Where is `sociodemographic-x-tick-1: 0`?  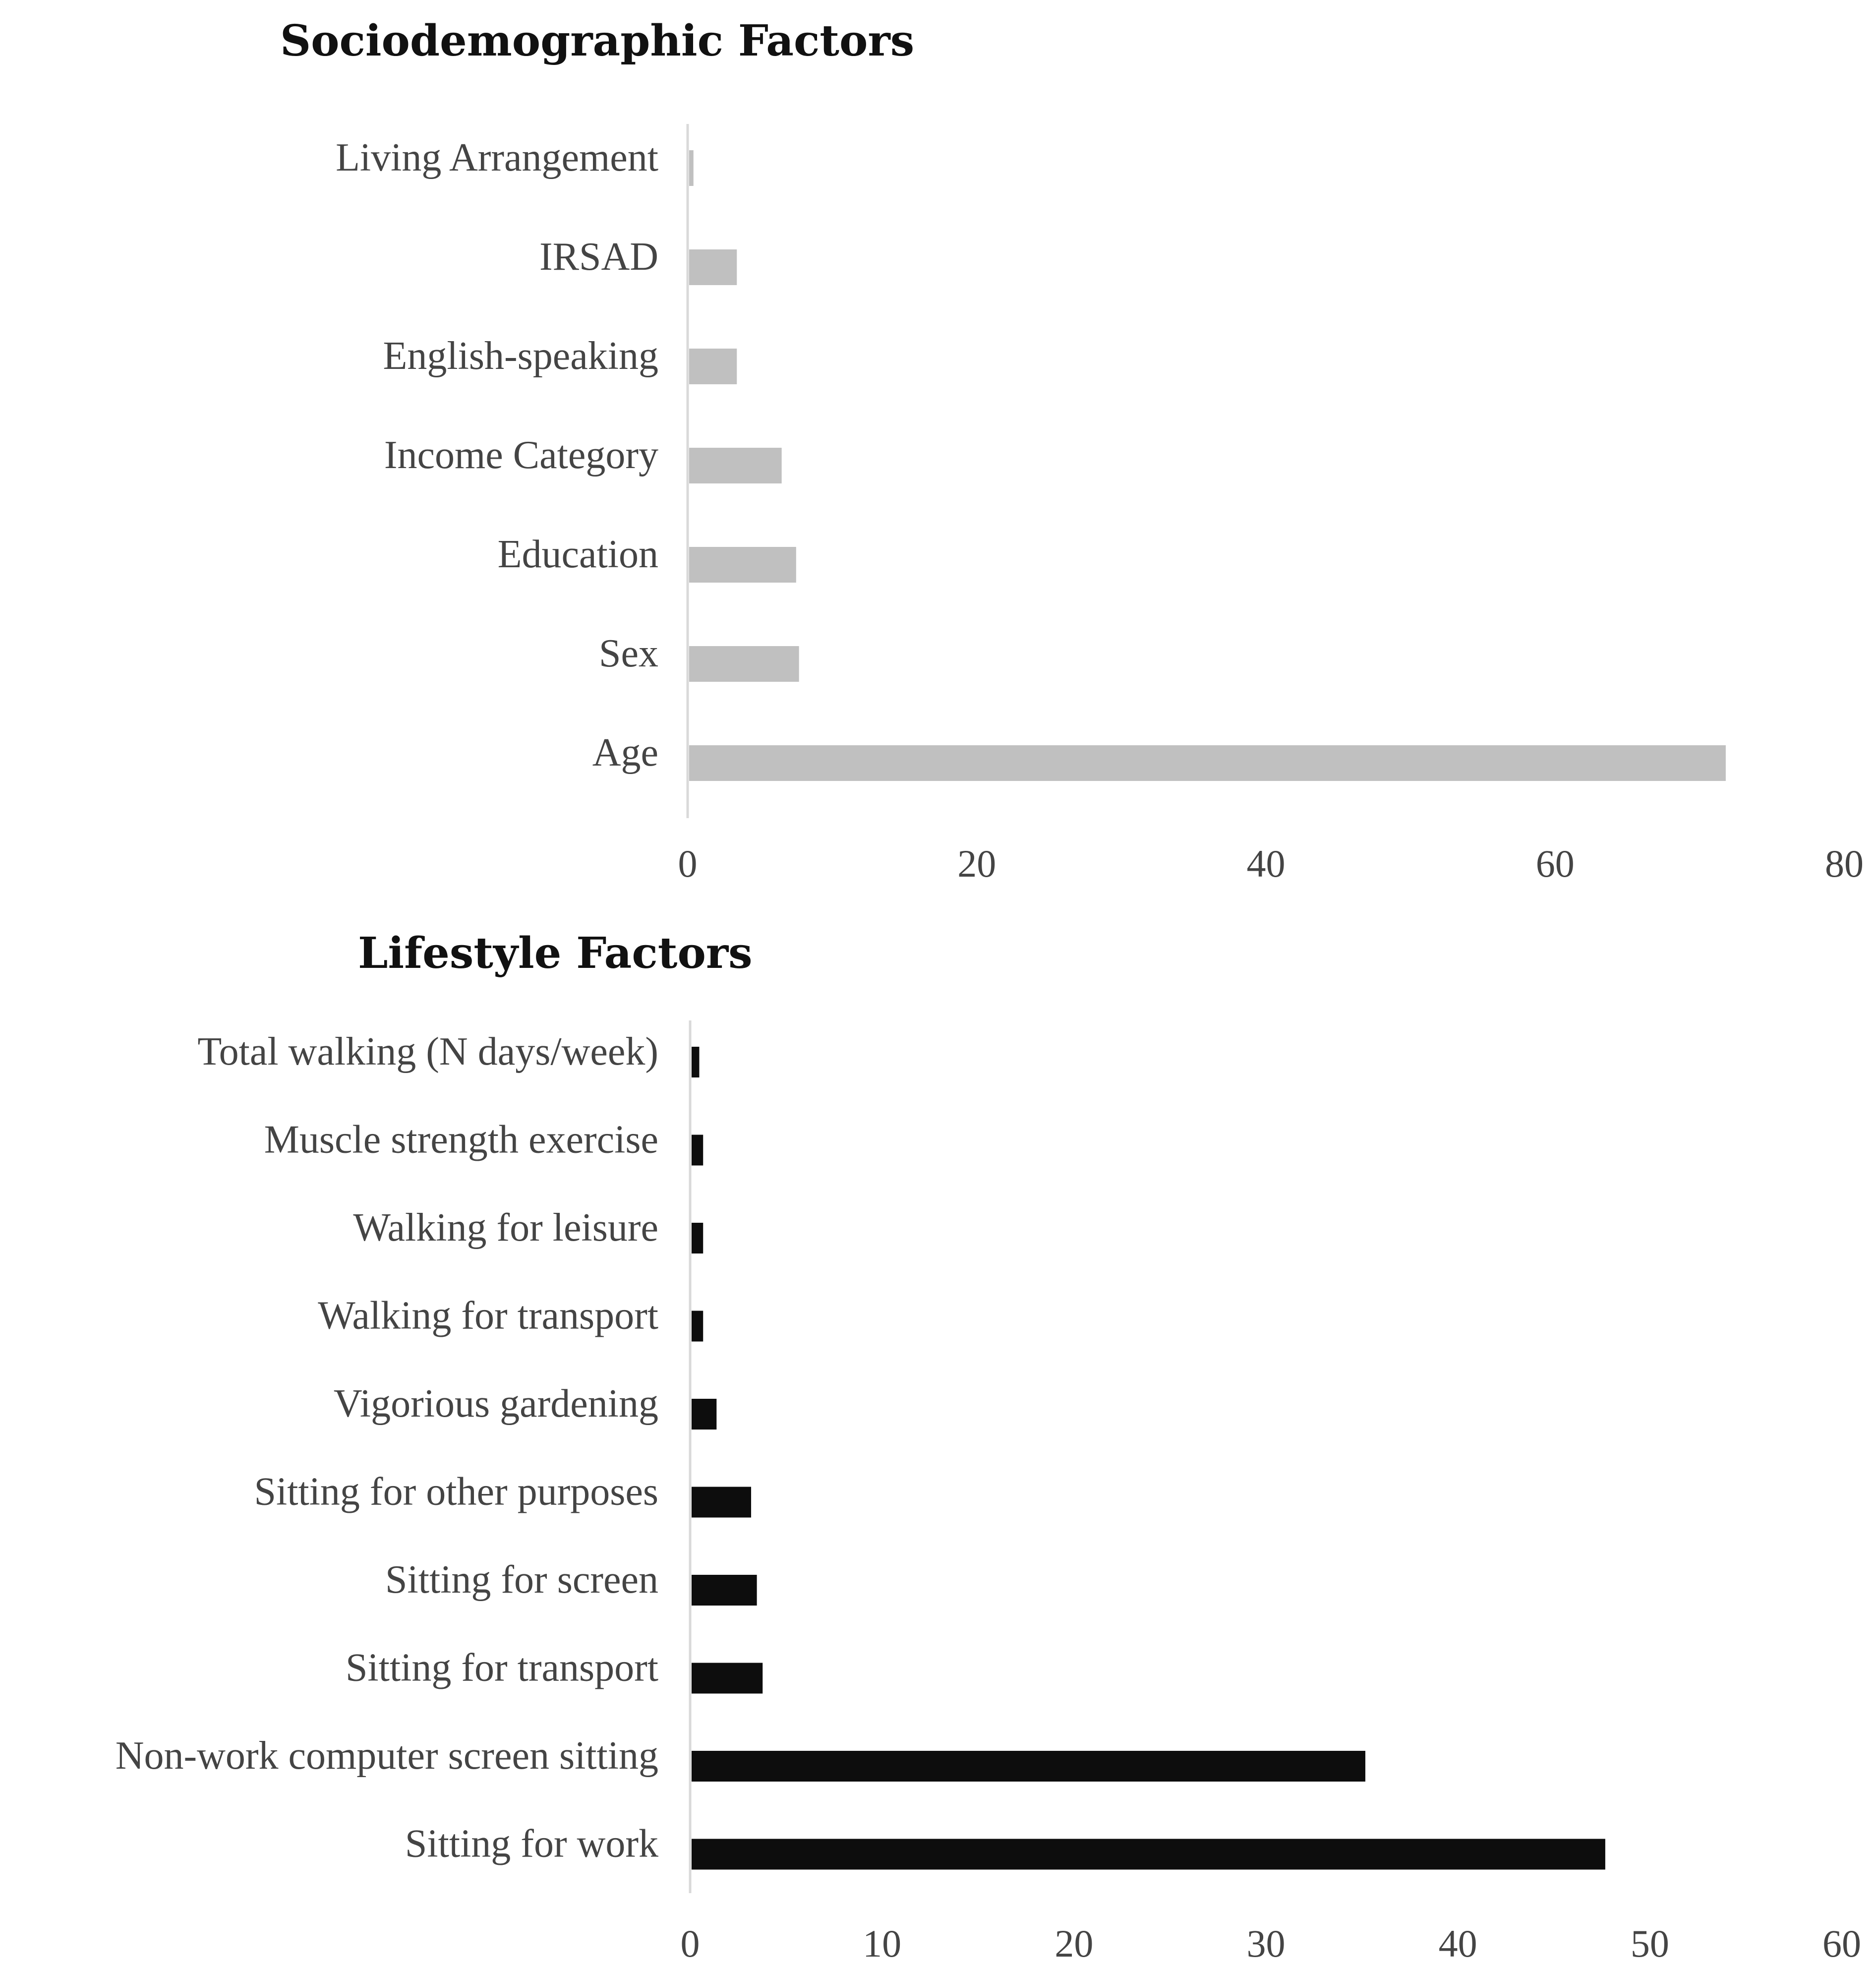 sociodemographic-x-tick-1: 0 is located at coordinates (688, 864).